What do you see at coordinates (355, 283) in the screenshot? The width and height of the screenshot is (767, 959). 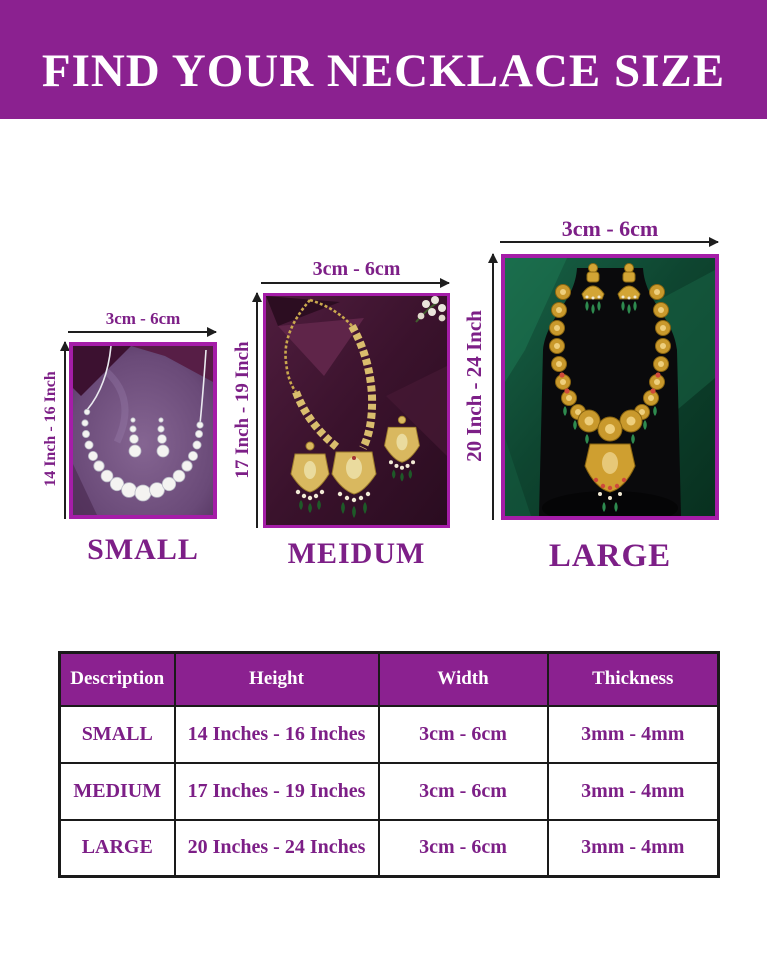 I see `width-arrow-icon-medium` at bounding box center [355, 283].